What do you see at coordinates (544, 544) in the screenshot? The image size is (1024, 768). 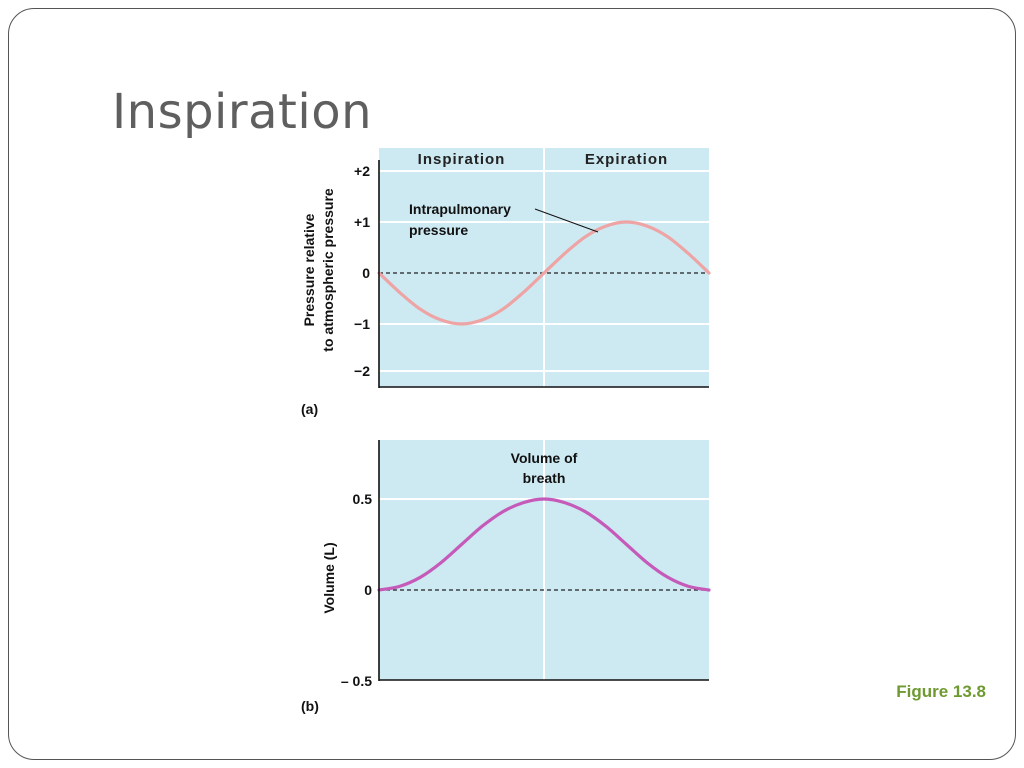 I see `volume-of-breath-curve` at bounding box center [544, 544].